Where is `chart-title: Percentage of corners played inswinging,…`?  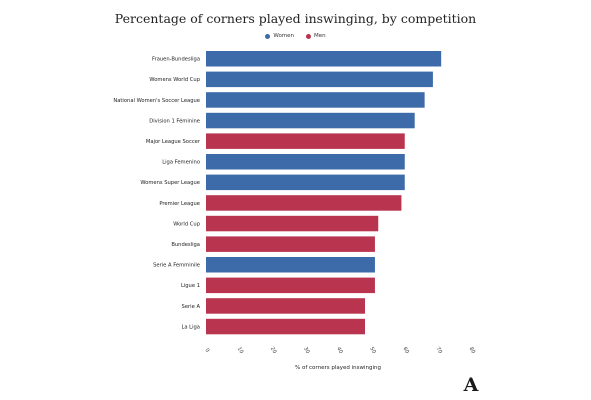 chart-title: Percentage of corners played inswinging,… is located at coordinates (295, 18).